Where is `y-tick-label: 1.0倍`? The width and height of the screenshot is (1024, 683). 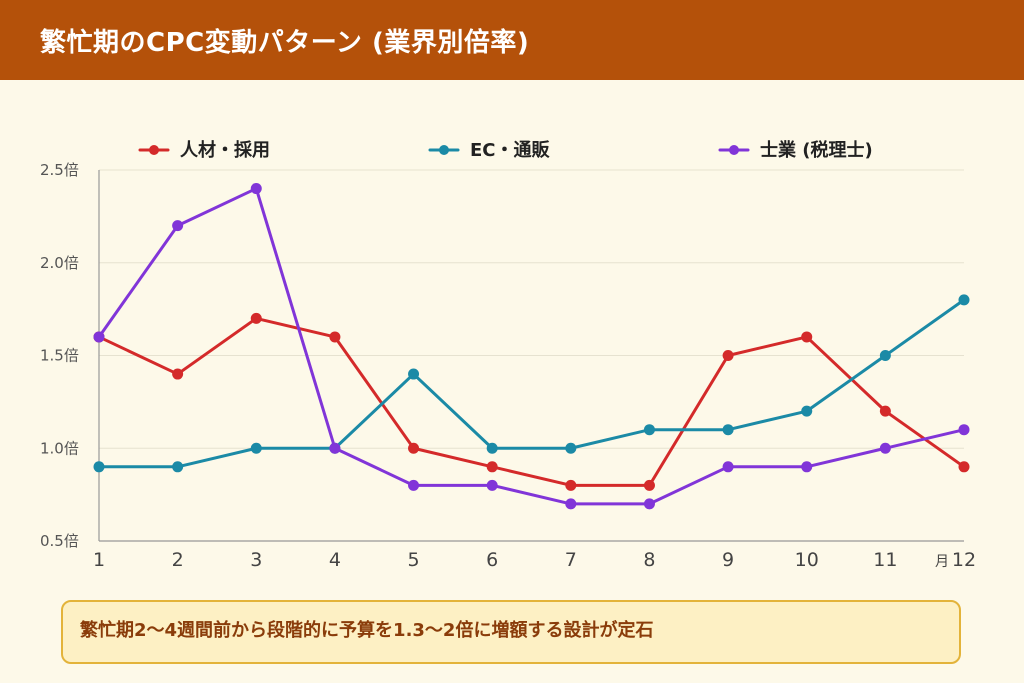
y-tick-label: 1.0倍 is located at coordinates (59, 448).